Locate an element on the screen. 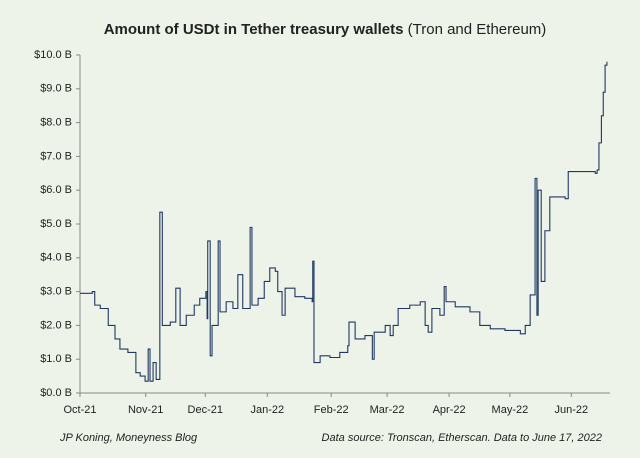  x-tick-label: Feb-22 is located at coordinates (331, 410).